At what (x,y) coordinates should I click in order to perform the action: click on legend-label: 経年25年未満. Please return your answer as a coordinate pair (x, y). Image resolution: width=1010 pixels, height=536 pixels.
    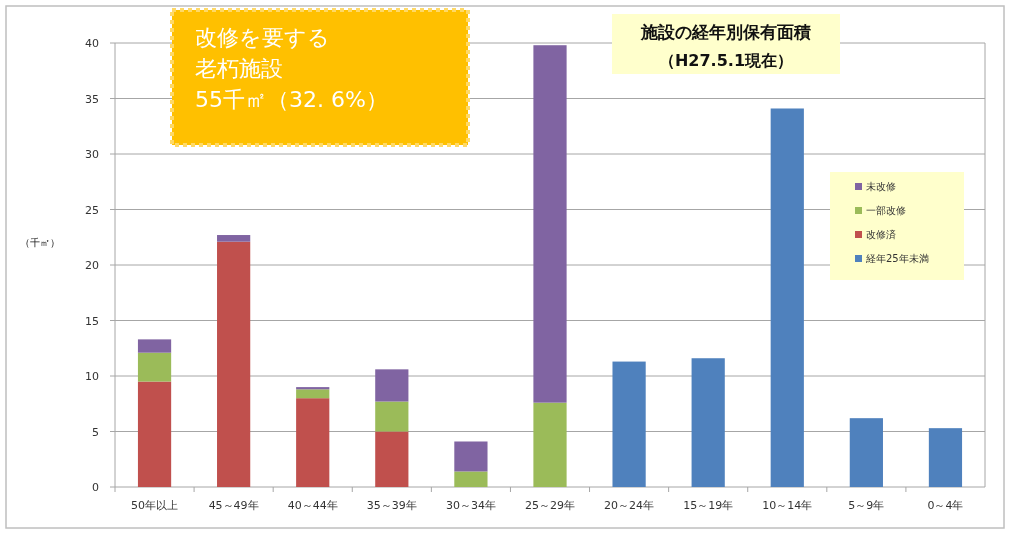
    Looking at the image, I should click on (897, 258).